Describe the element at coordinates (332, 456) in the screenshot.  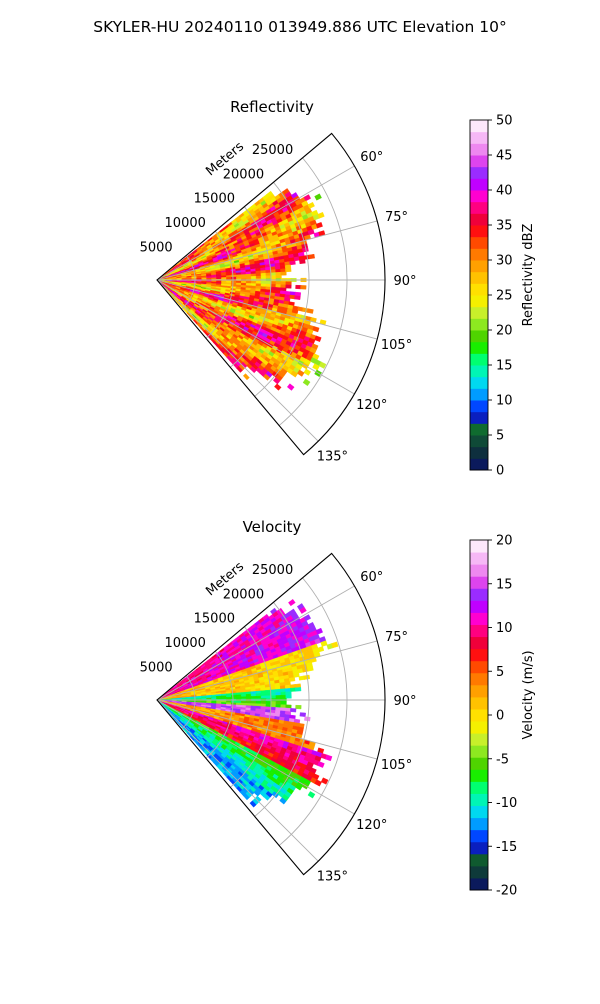
I see `azimuth-tick-label: 135°` at that location.